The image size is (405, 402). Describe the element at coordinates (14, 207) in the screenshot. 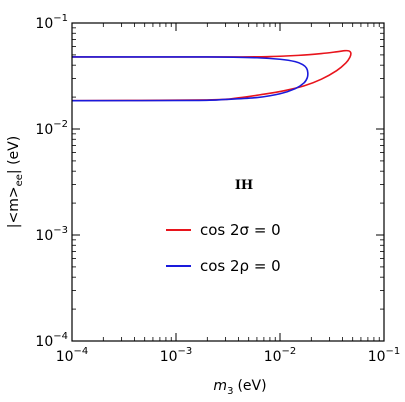

I see `y-axis-title-pre: |<m>` at that location.